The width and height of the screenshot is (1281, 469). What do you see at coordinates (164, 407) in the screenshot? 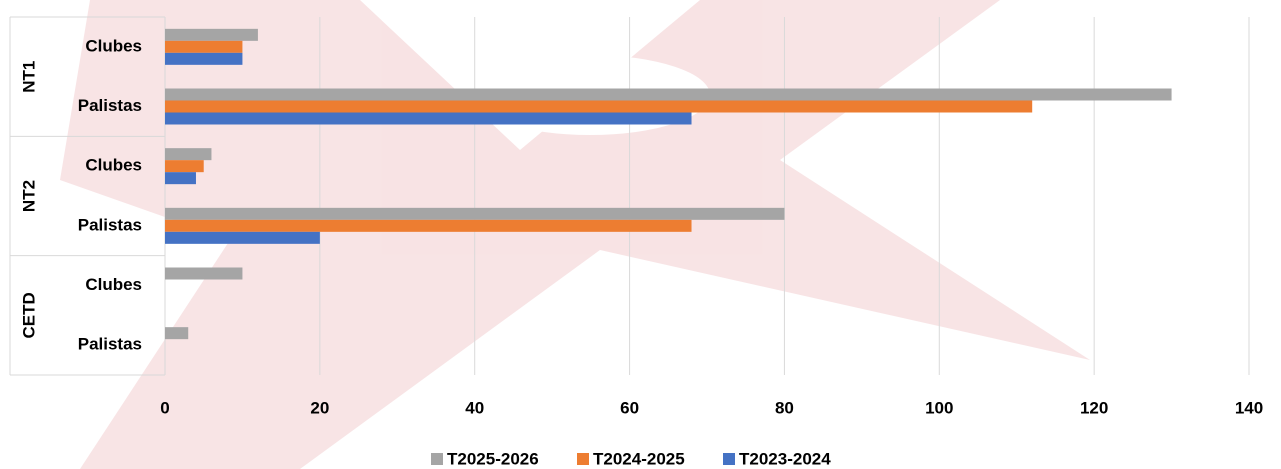
I see `x-tick-label: 0` at bounding box center [164, 407].